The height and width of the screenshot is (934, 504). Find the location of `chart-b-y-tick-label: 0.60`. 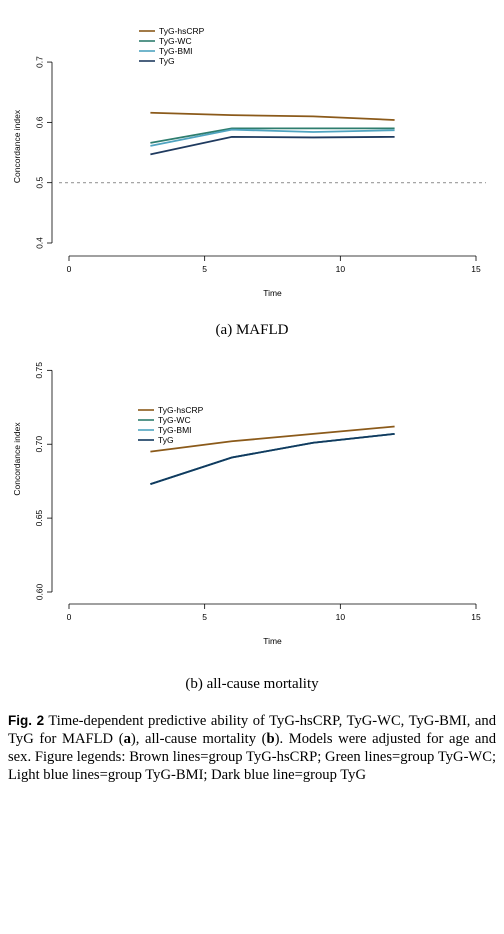

chart-b-y-tick-label: 0.60 is located at coordinates (39, 591).